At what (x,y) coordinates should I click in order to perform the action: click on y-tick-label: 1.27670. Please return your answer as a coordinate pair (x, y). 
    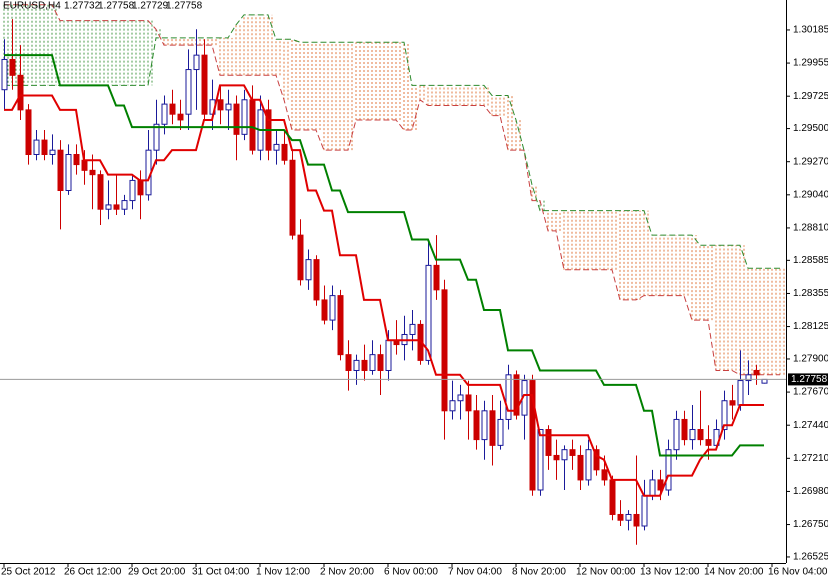
    Looking at the image, I should click on (810, 392).